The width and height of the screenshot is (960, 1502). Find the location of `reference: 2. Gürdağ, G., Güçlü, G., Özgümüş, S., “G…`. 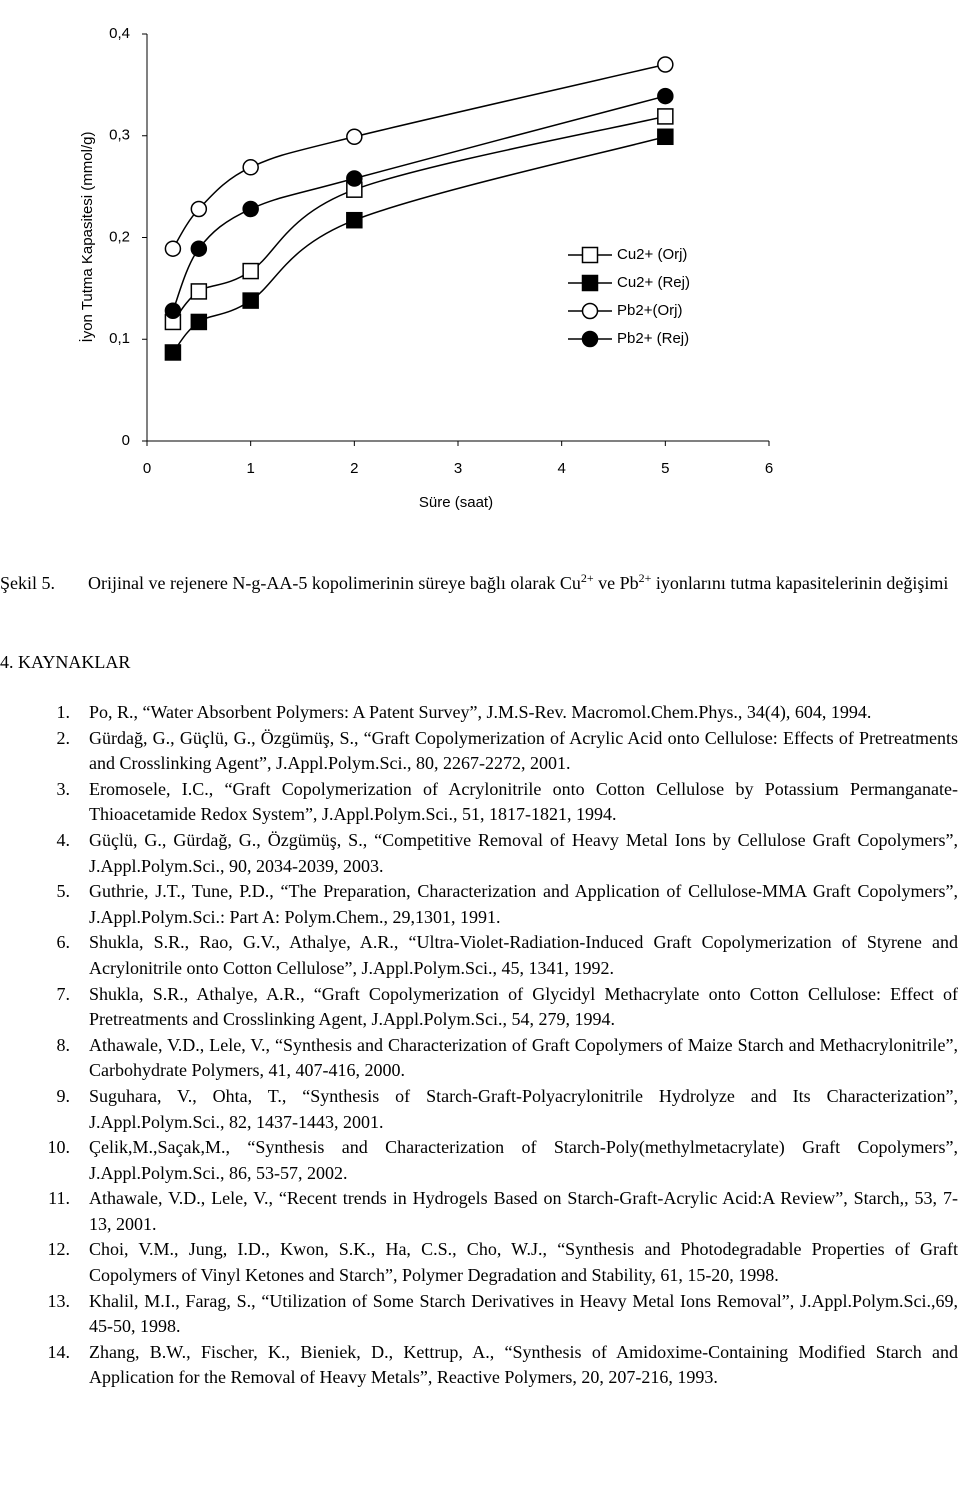

reference: 2. Gürdağ, G., Güçlü, G., Özgümüş, S., “G… is located at coordinates (479, 751).